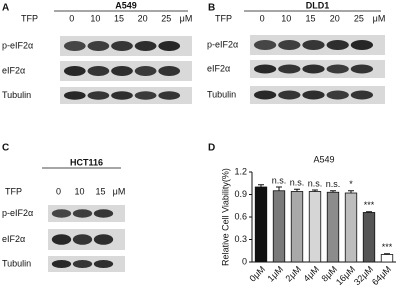 The height and width of the screenshot is (301, 400). Describe the element at coordinates (351, 184) in the screenshot. I see `significance: *` at that location.